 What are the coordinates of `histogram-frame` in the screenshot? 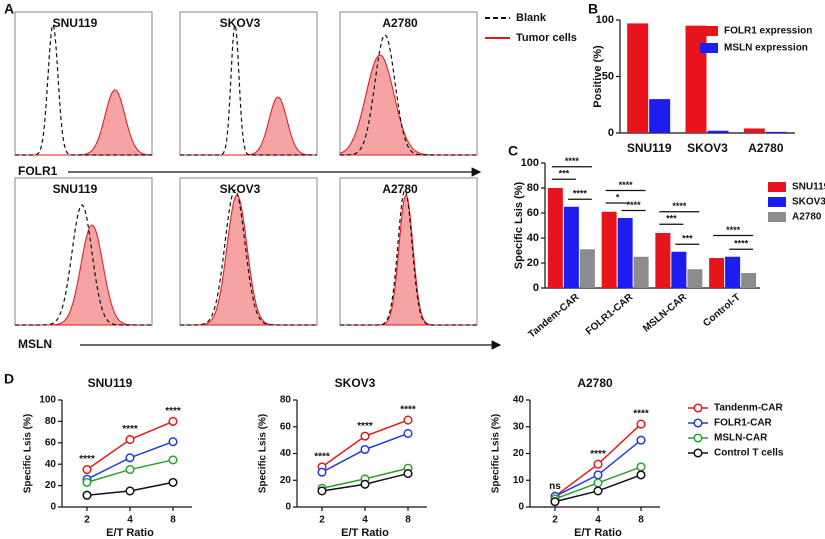 It's located at (83, 83).